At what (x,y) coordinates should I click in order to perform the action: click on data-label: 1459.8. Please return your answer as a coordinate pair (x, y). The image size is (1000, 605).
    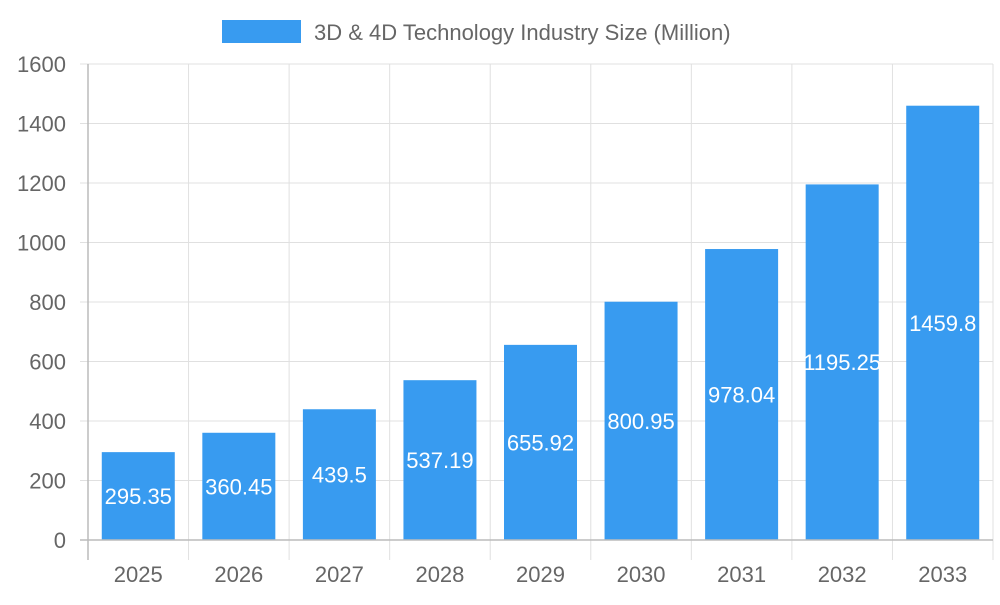
    Looking at the image, I should click on (942, 323).